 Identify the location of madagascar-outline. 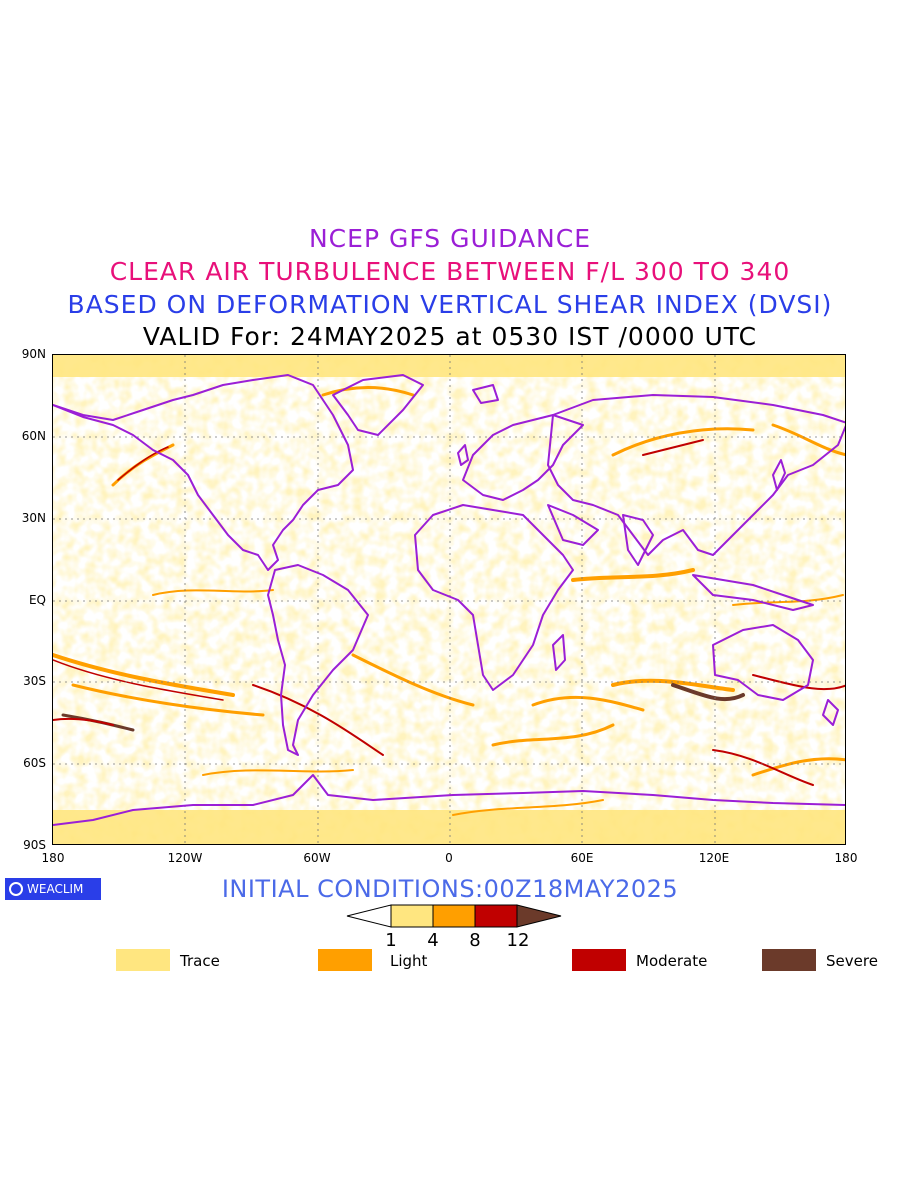
(559, 652).